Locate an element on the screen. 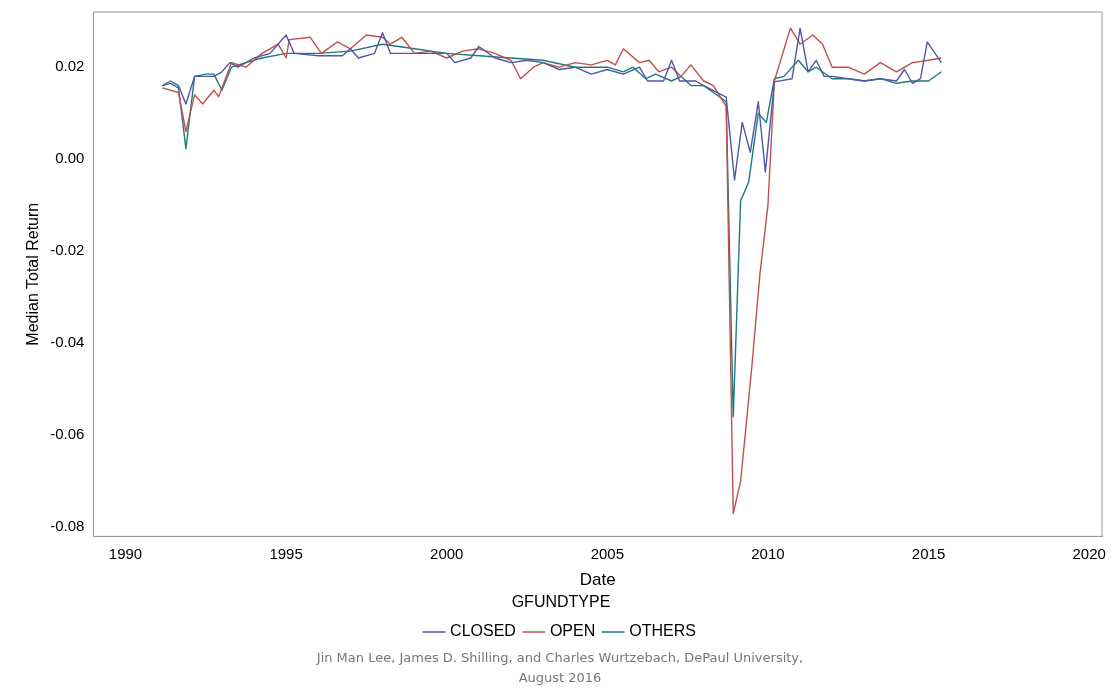  x-tick-label: 2000 is located at coordinates (447, 553).